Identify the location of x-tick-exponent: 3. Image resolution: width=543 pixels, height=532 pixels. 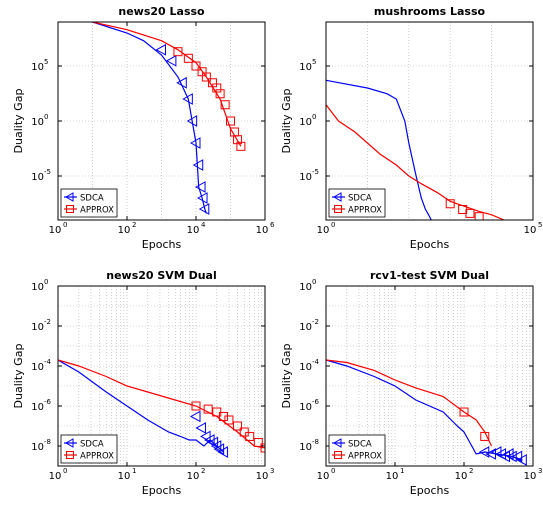
(540, 471).